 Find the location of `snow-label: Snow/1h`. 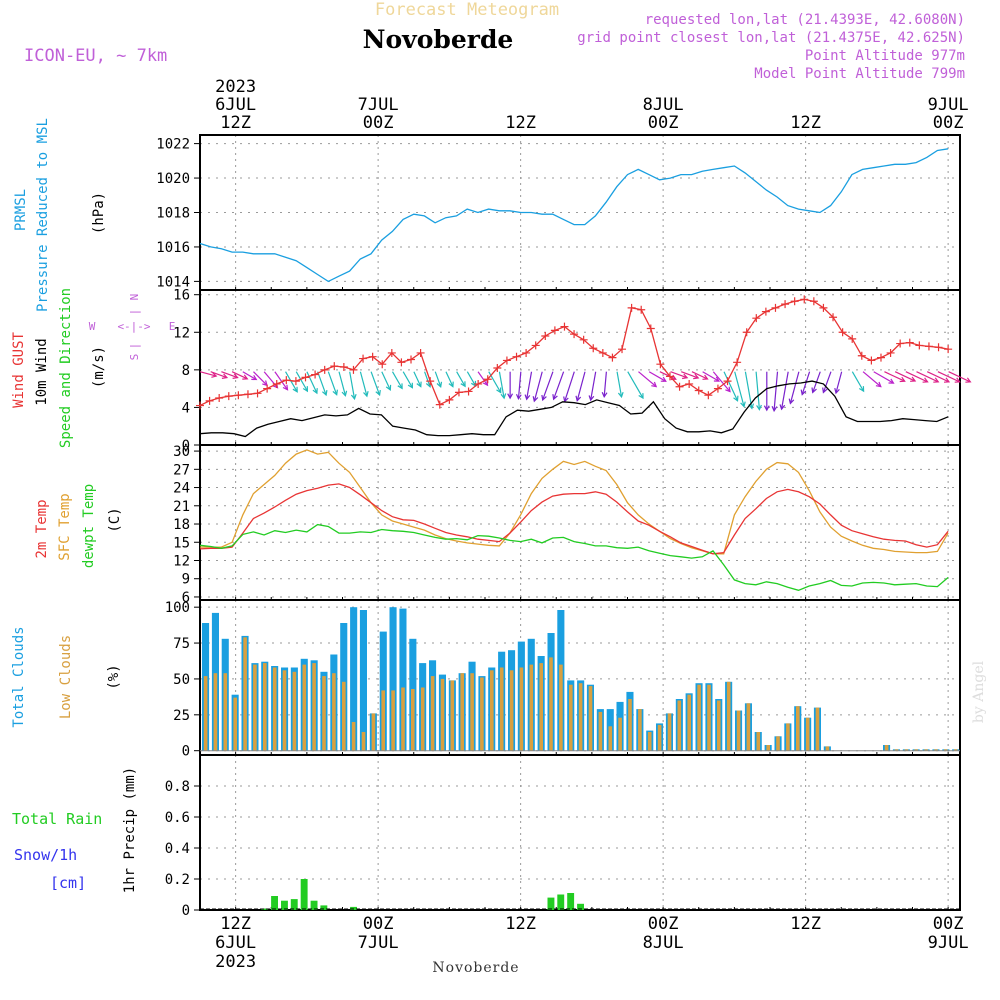

snow-label: Snow/1h is located at coordinates (45, 855).